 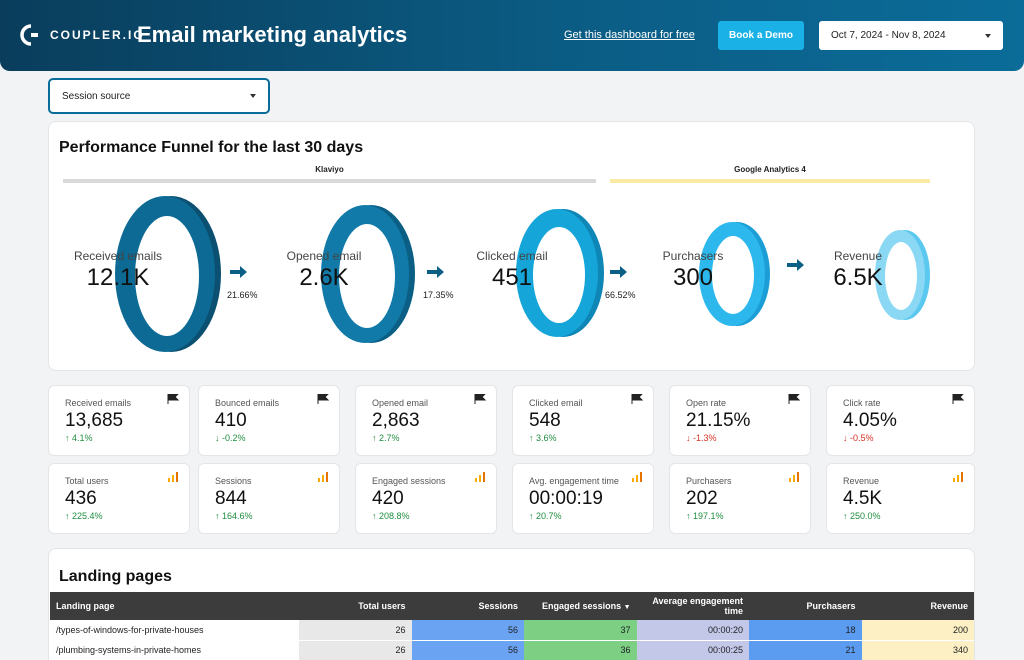 I want to click on kpi-label: Avg. engagement time, so click(x=574, y=481).